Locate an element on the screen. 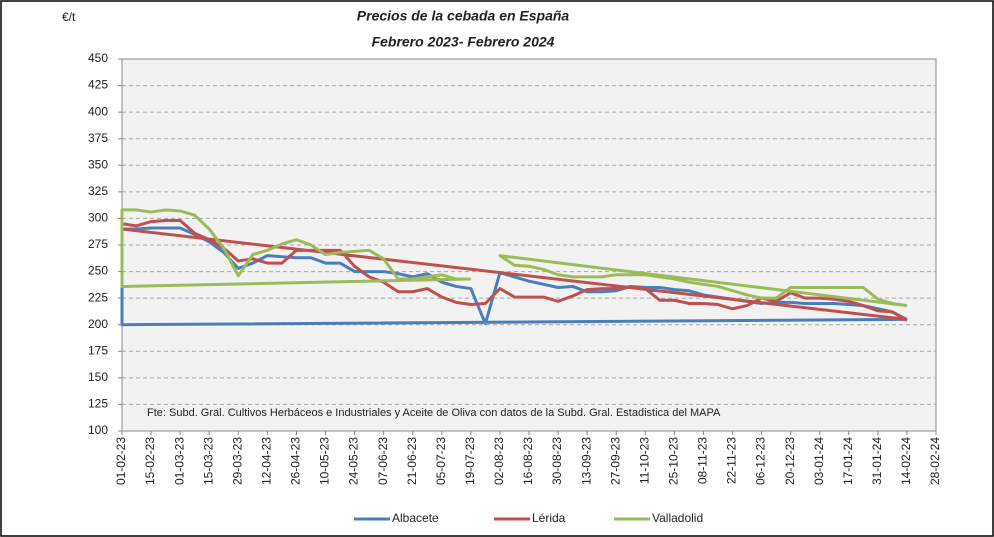 The height and width of the screenshot is (537, 994). x-tick-label: 30-08-23 is located at coordinates (557, 461).